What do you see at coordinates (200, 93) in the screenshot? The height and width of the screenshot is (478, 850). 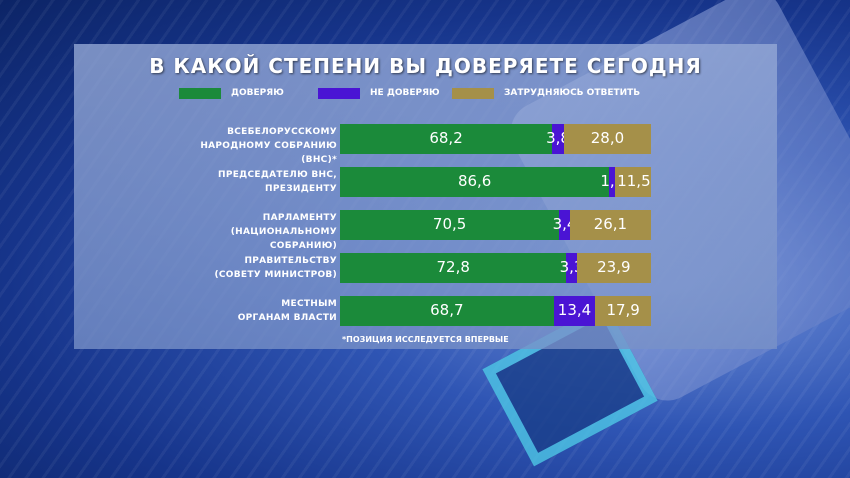 I see `legend-swatch-trust` at bounding box center [200, 93].